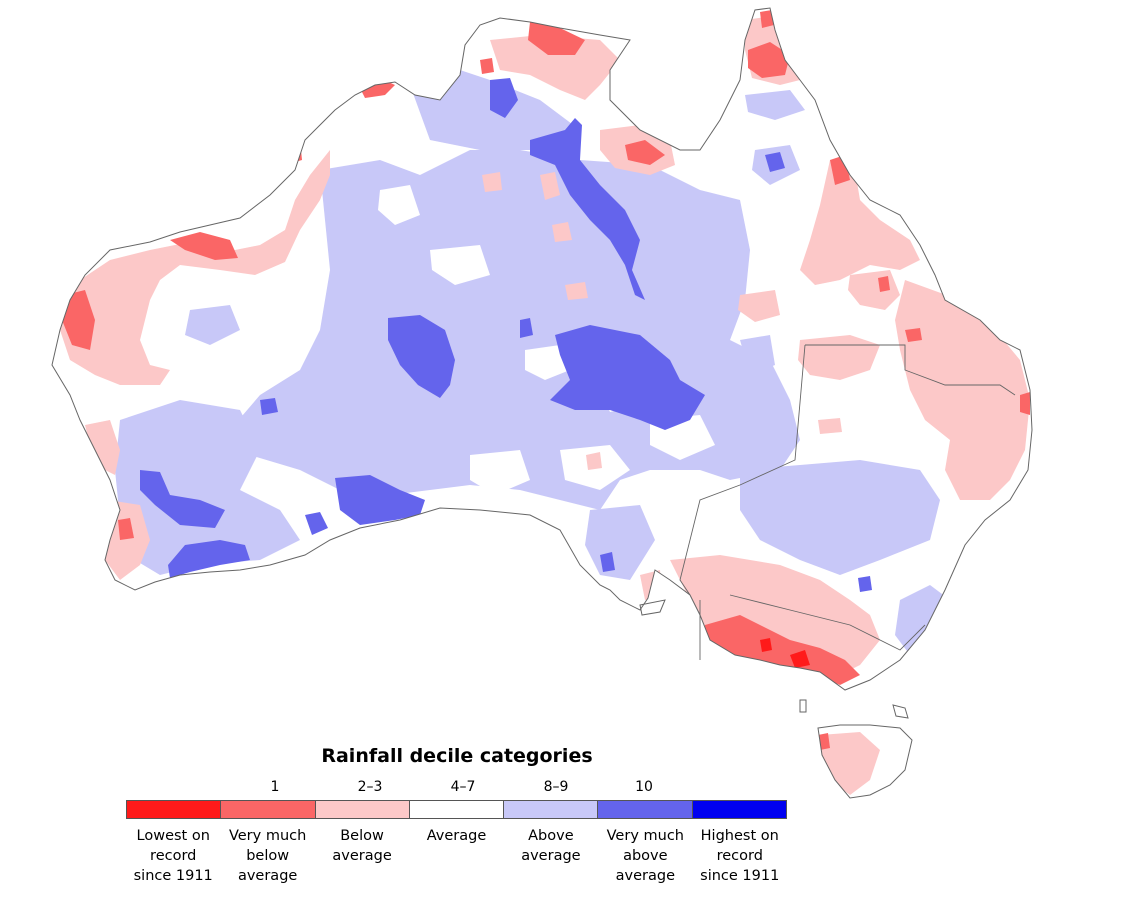 The width and height of the screenshot is (1134, 902). Describe the element at coordinates (457, 756) in the screenshot. I see `legend-title: Rainfall decile categories` at that location.